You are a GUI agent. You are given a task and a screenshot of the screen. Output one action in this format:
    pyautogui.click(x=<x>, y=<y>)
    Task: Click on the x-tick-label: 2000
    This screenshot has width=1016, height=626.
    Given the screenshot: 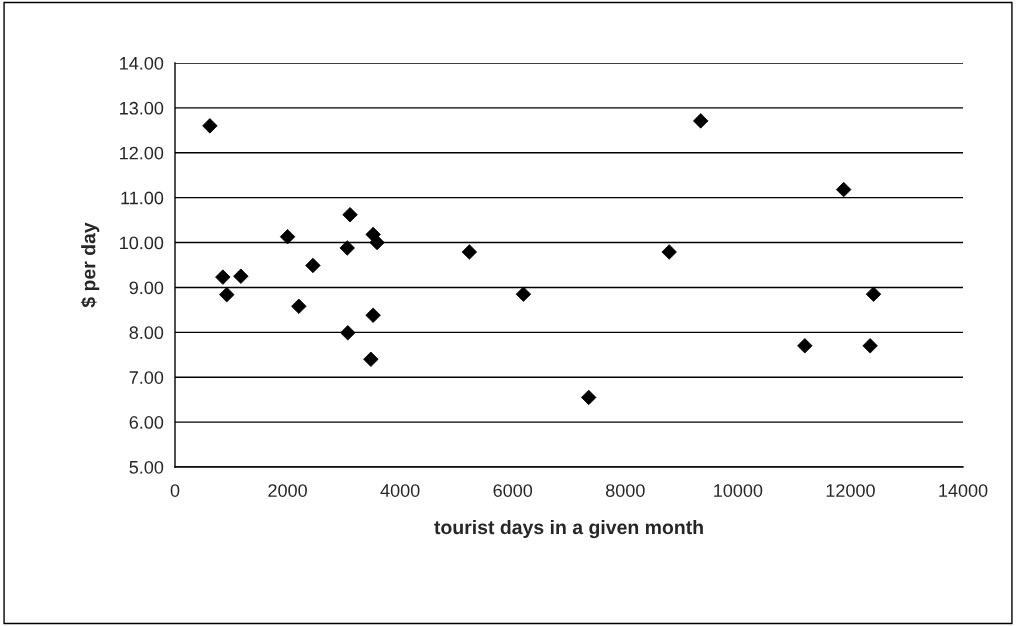 What is the action you would take?
    pyautogui.click(x=287, y=490)
    